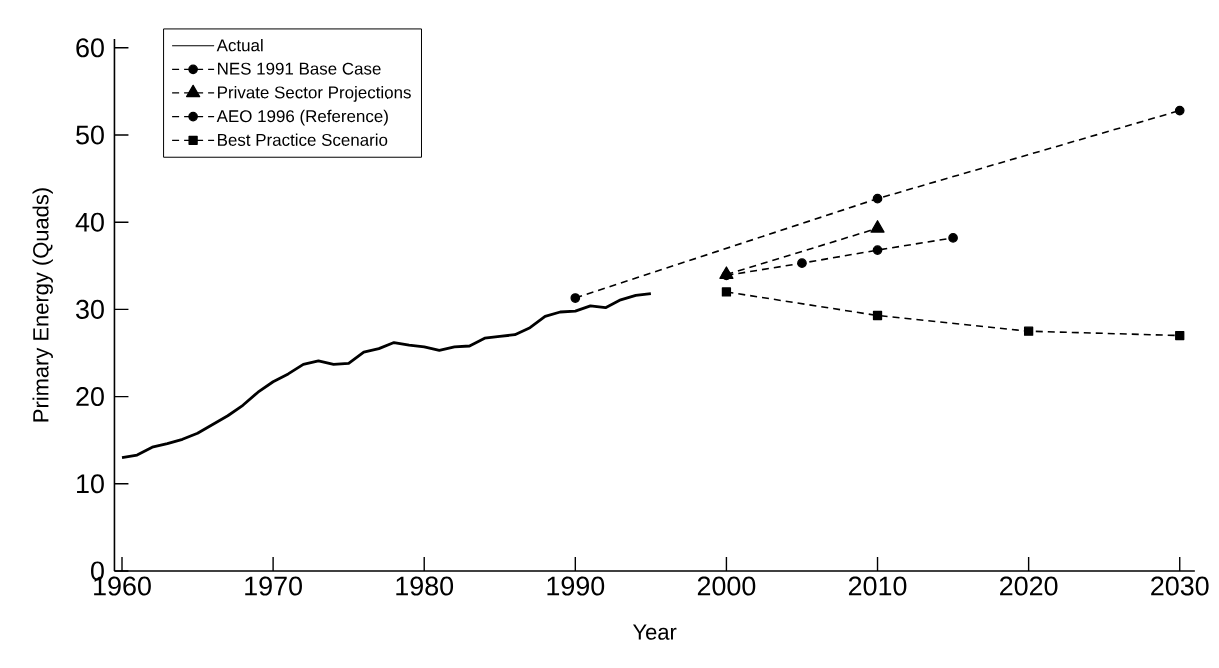  What do you see at coordinates (726, 586) in the screenshot?
I see `x-tick-label: 2000` at bounding box center [726, 586].